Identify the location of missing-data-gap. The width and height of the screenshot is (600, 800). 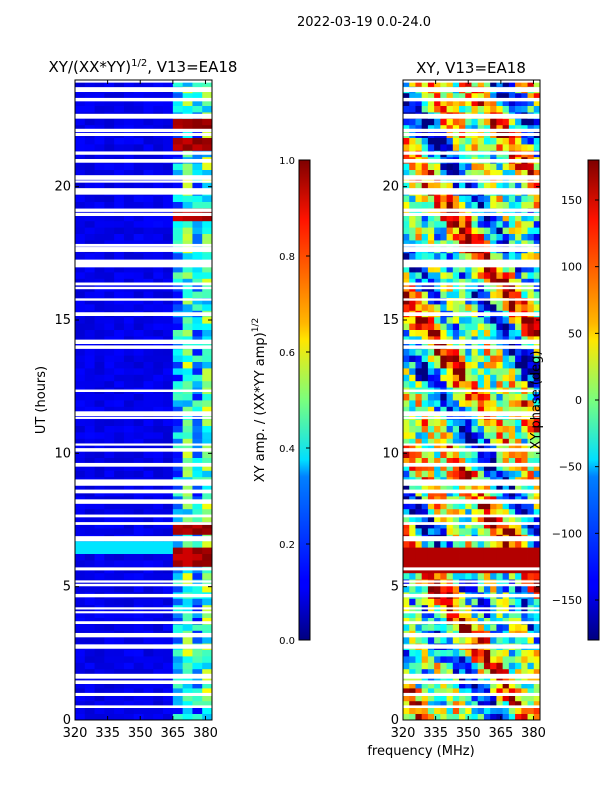
(471, 523).